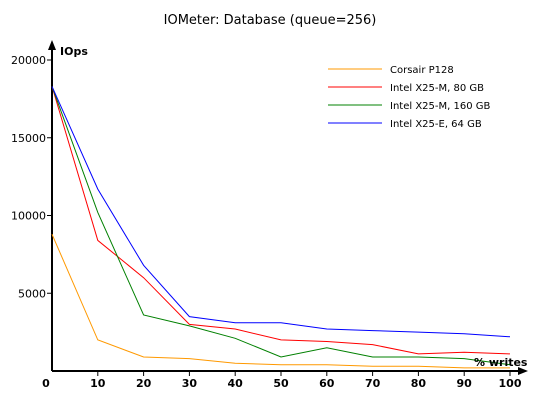 The height and width of the screenshot is (400, 540). Describe the element at coordinates (32, 293) in the screenshot. I see `y-tick-label: 5000` at that location.